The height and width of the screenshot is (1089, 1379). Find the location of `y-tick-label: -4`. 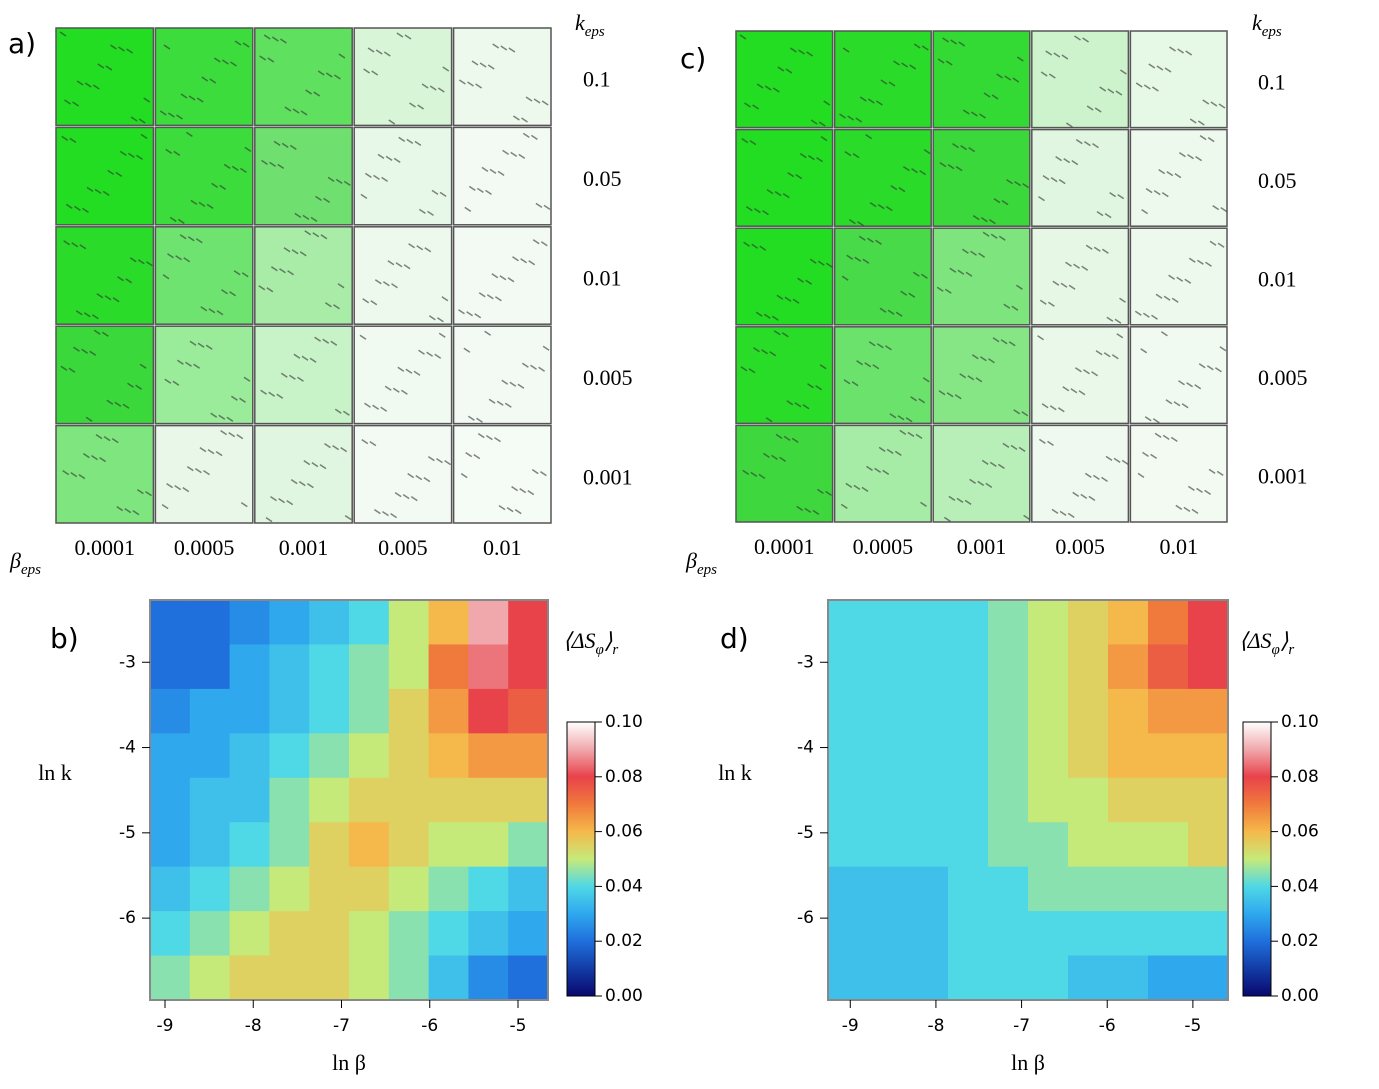

y-tick-label: -4 is located at coordinates (805, 748).